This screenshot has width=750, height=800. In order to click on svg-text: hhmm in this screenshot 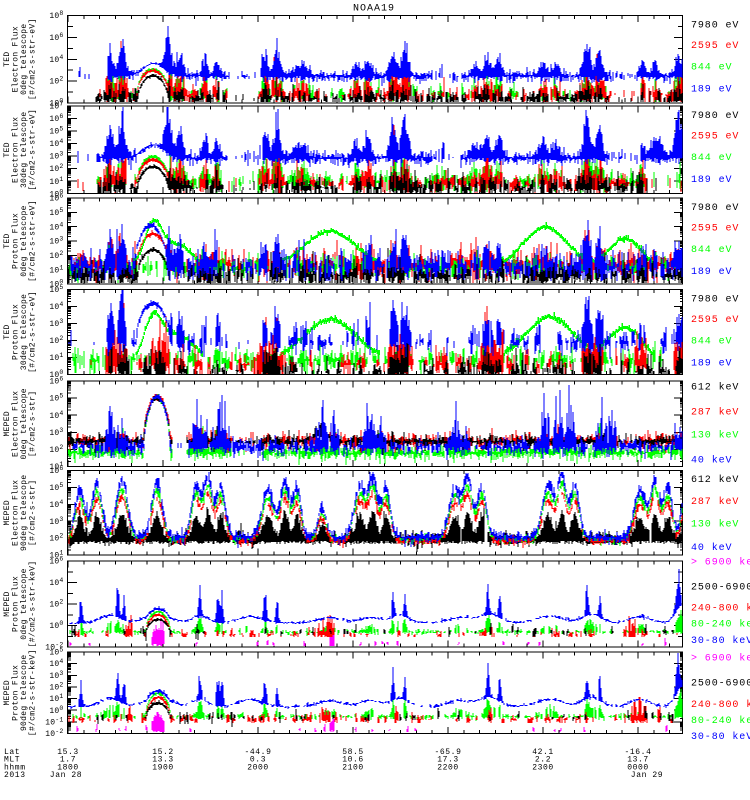, I will do `click(15, 767)`.